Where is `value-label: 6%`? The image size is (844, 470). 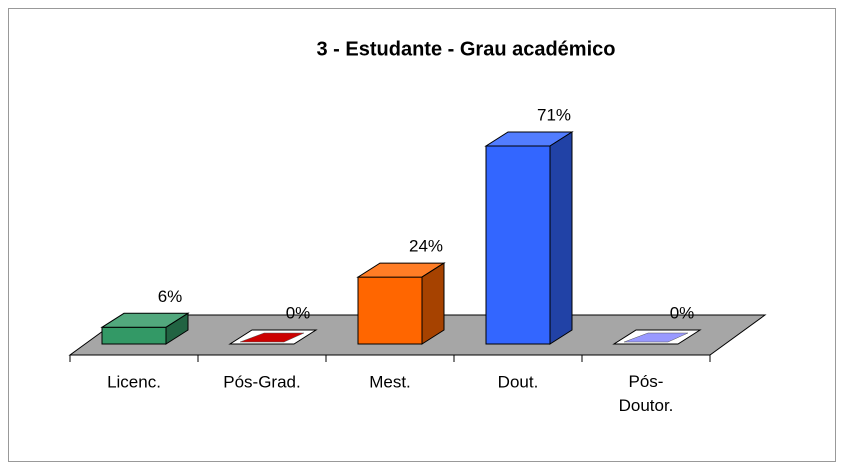
value-label: 6% is located at coordinates (170, 296).